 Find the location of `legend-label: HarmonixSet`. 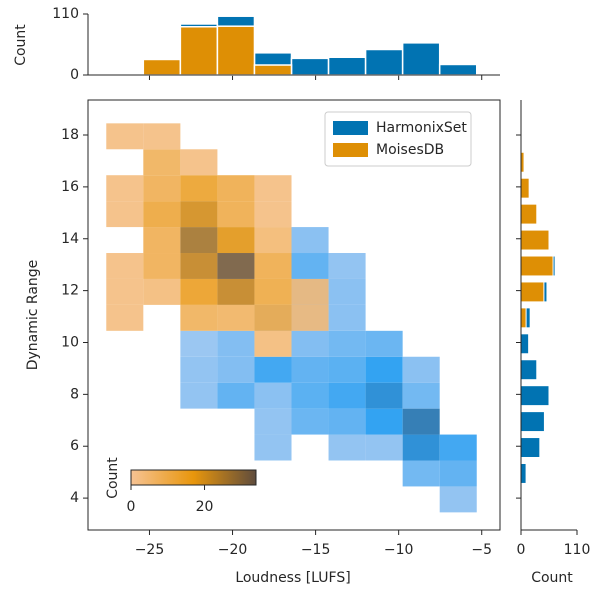

legend-label: HarmonixSet is located at coordinates (421, 128).